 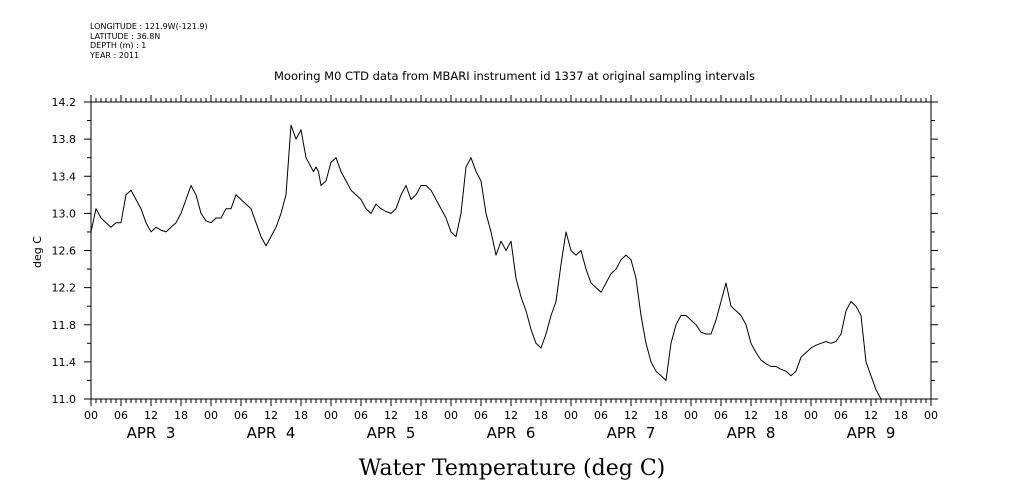 What do you see at coordinates (871, 433) in the screenshot?
I see `day-label: APR 9` at bounding box center [871, 433].